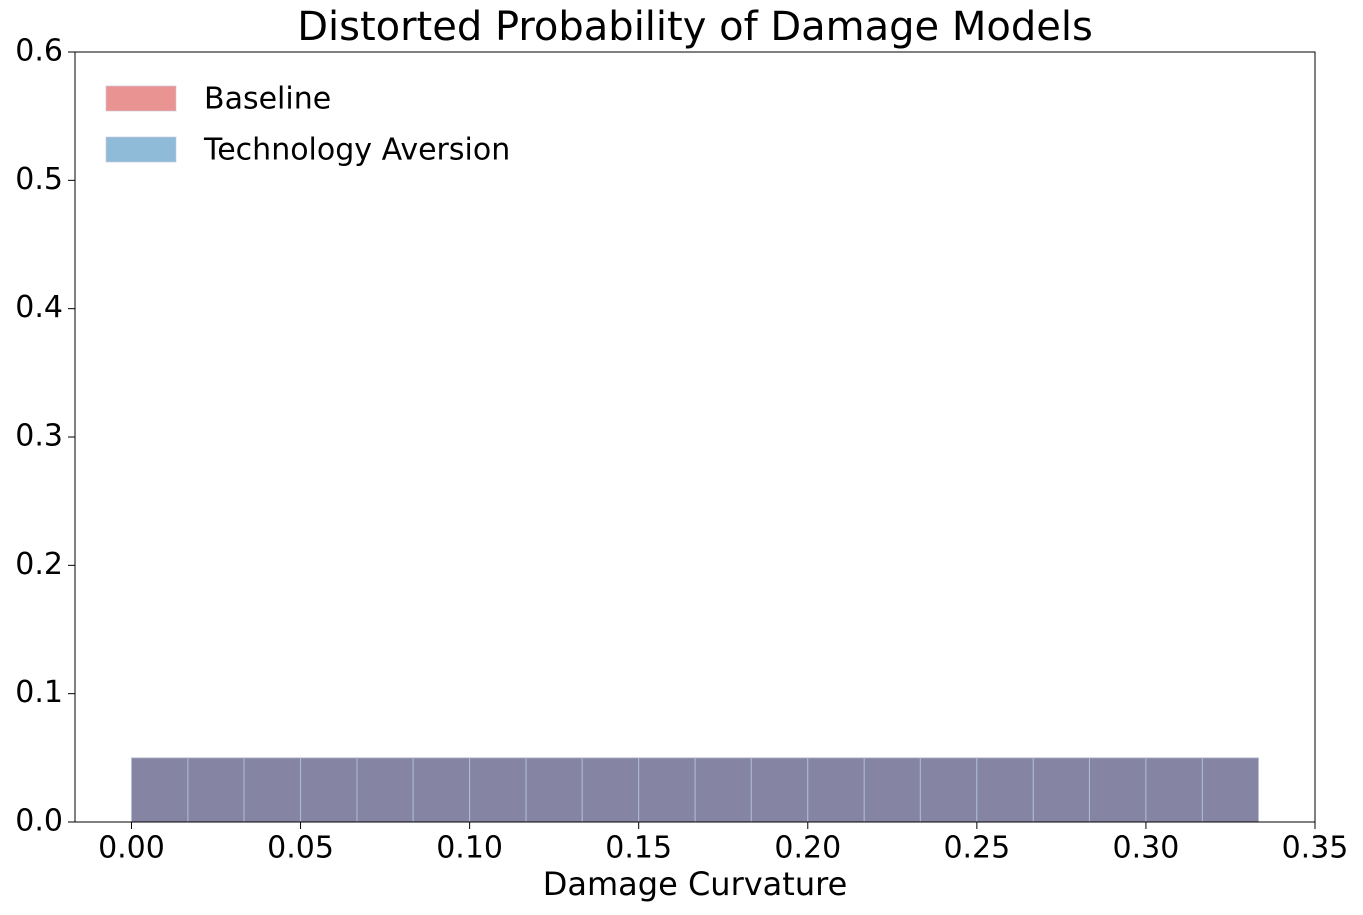  Describe the element at coordinates (469, 848) in the screenshot. I see `x-tick-label: 0.10` at that location.